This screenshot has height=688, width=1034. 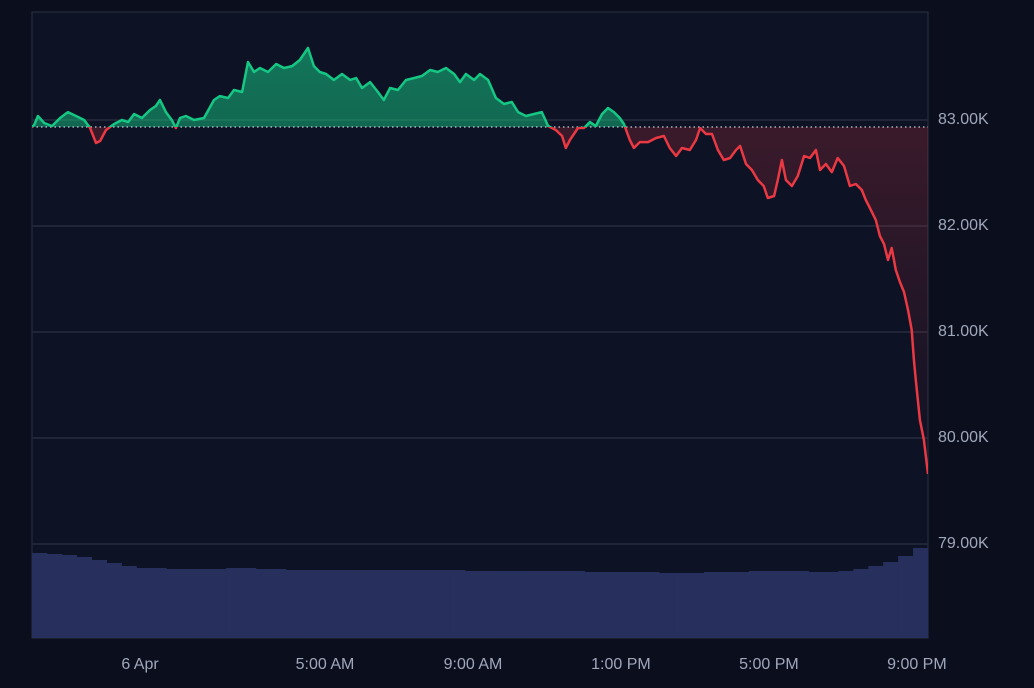 What do you see at coordinates (963, 543) in the screenshot?
I see `y-tick-label: 79.00K` at bounding box center [963, 543].